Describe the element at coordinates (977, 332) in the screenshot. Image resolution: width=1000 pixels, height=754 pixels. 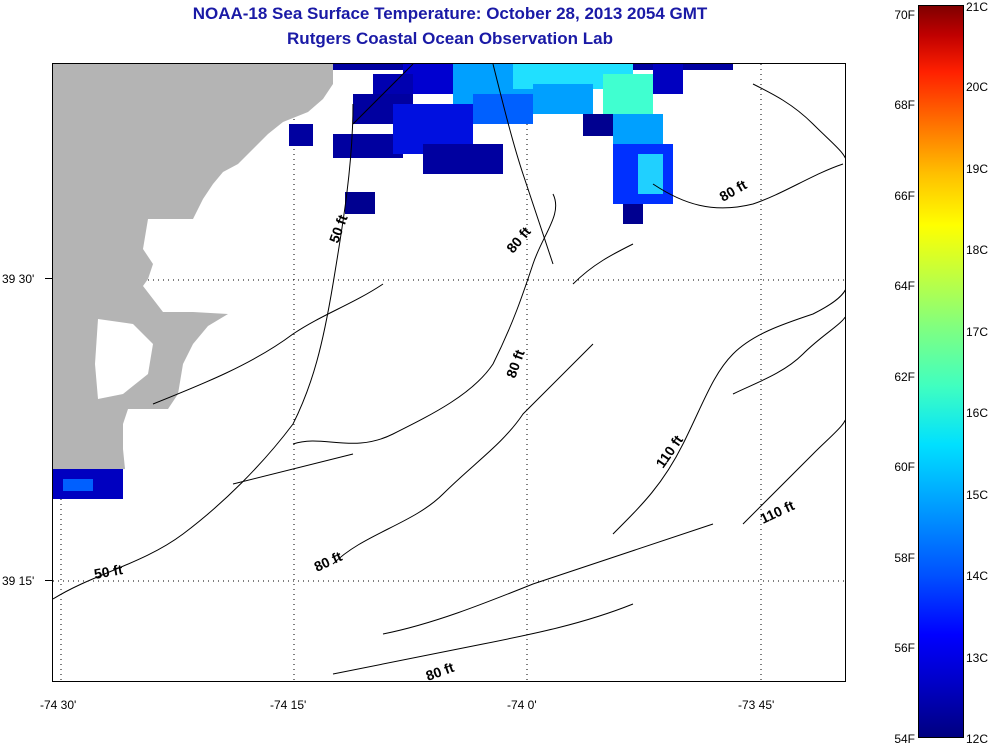
I see `colorbar-c-label: 17C` at that location.